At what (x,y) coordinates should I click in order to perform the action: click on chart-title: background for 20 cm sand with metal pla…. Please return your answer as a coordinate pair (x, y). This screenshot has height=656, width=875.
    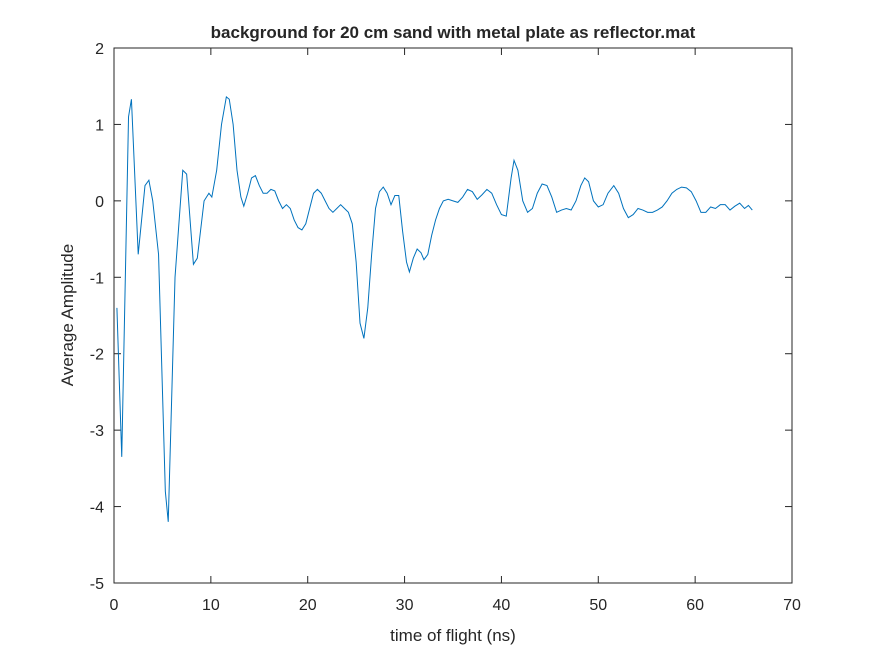
    Looking at the image, I should click on (453, 32).